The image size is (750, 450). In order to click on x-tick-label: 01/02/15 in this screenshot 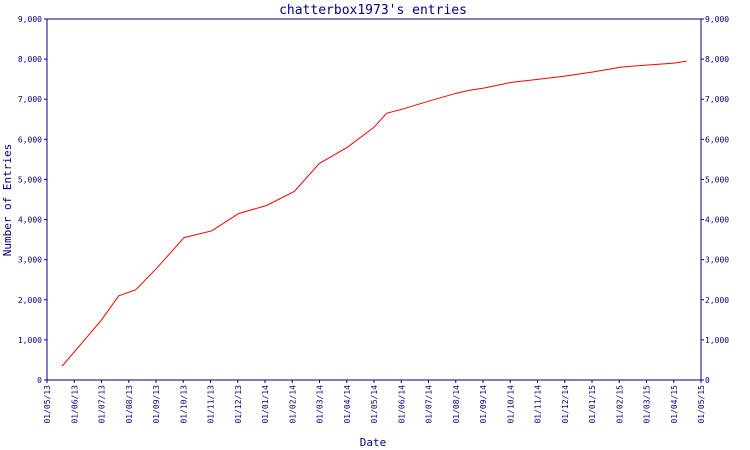, I will do `click(619, 404)`.